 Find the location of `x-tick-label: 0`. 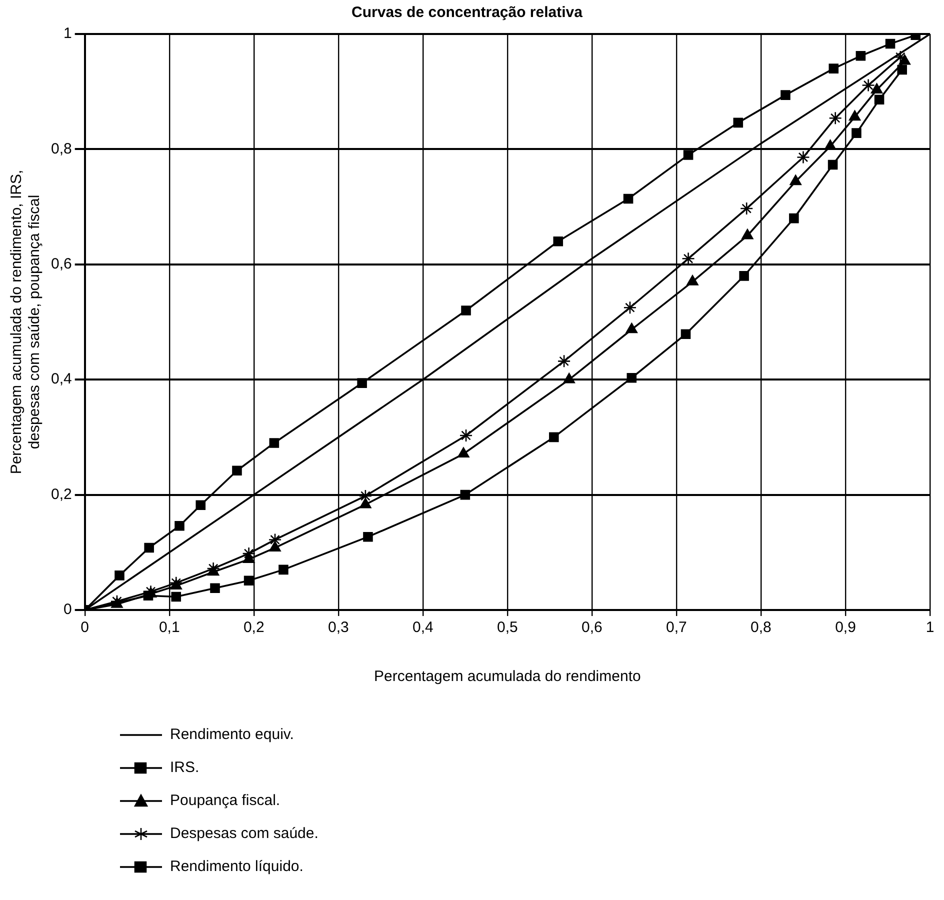

x-tick-label: 0 is located at coordinates (85, 627).